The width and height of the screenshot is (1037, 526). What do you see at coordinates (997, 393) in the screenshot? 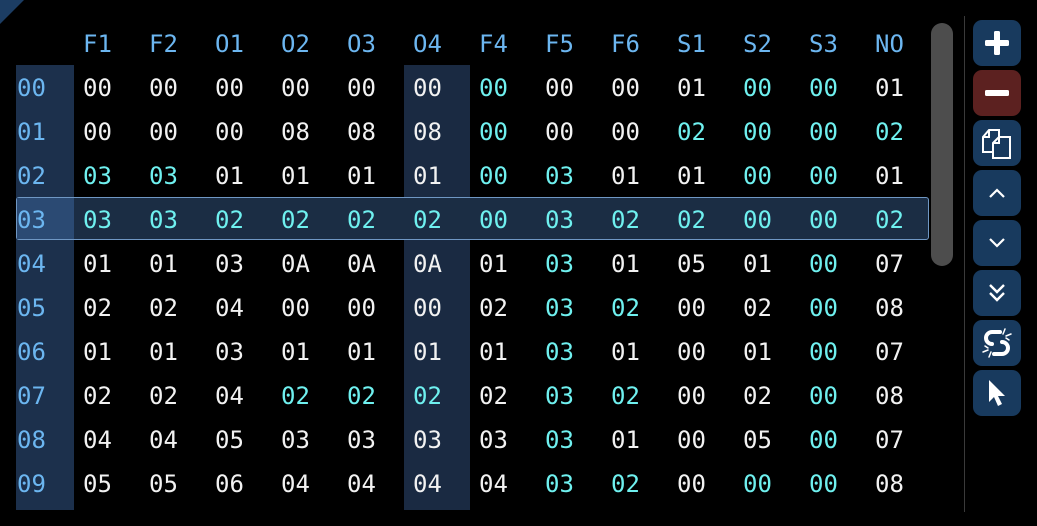
I see `select-button` at bounding box center [997, 393].